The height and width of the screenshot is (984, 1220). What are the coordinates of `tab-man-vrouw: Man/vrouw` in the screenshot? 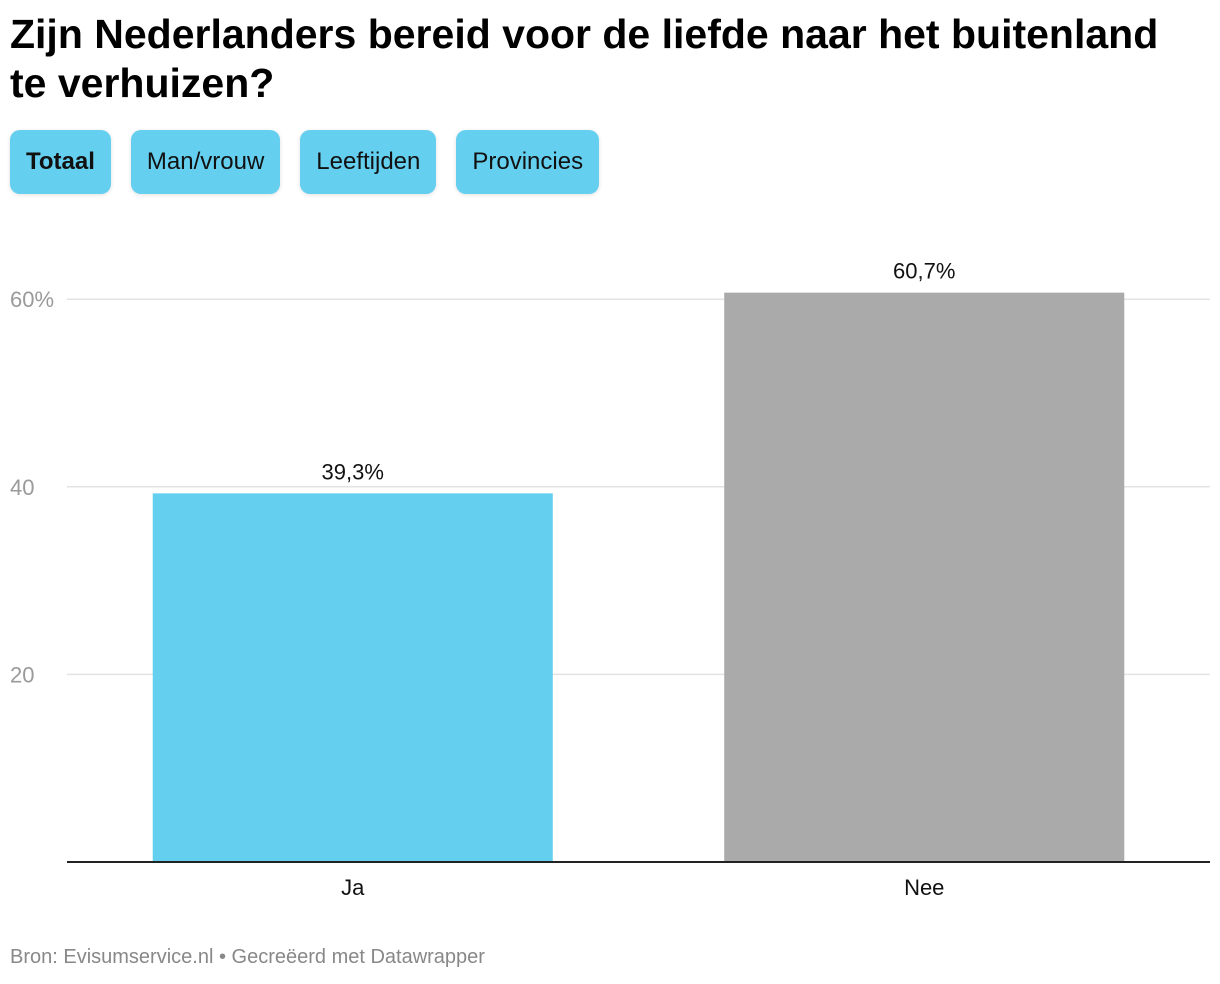 It's located at (205, 162).